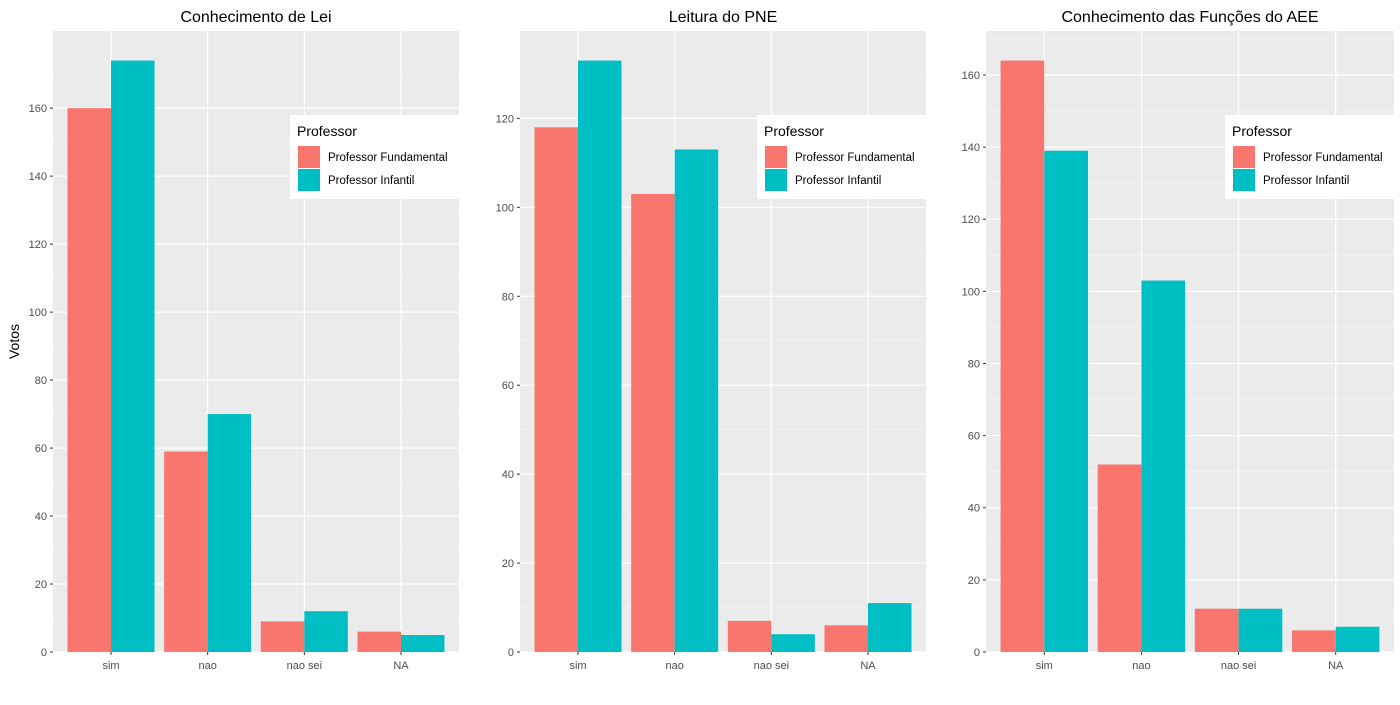 This screenshot has width=1400, height=705. I want to click on chart-title: Conhecimento das Funções do AEE, so click(1189, 17).